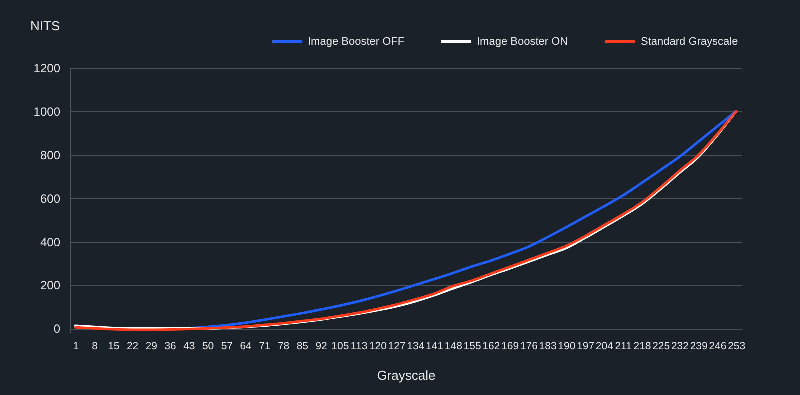 The height and width of the screenshot is (395, 800). I want to click on x-tick-label: 29, so click(152, 346).